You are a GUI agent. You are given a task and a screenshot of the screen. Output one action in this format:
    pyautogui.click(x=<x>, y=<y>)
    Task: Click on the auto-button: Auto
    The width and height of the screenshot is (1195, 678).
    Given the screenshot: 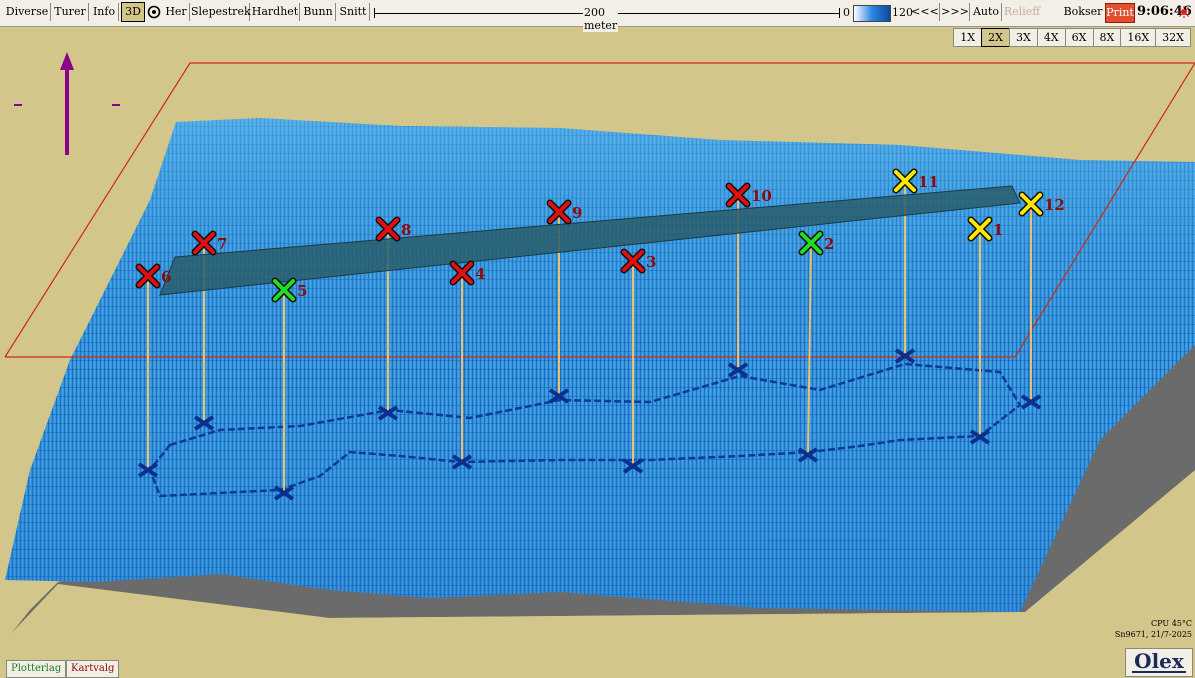 What is the action you would take?
    pyautogui.click(x=986, y=12)
    